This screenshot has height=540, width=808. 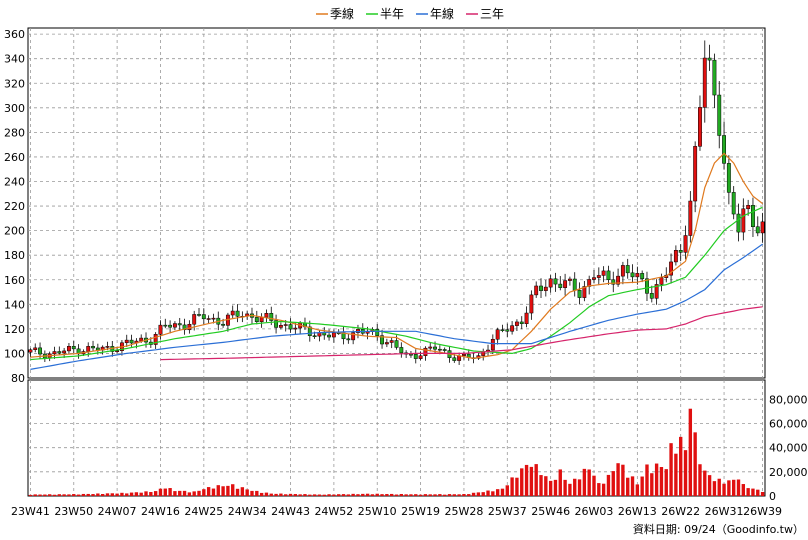 I want to click on price-tick-label: 80, so click(x=18, y=378).